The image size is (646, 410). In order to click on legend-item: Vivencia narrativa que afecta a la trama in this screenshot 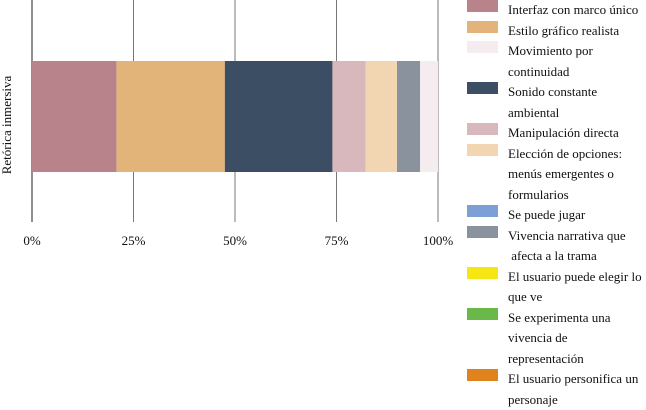, I will do `click(556, 246)`.